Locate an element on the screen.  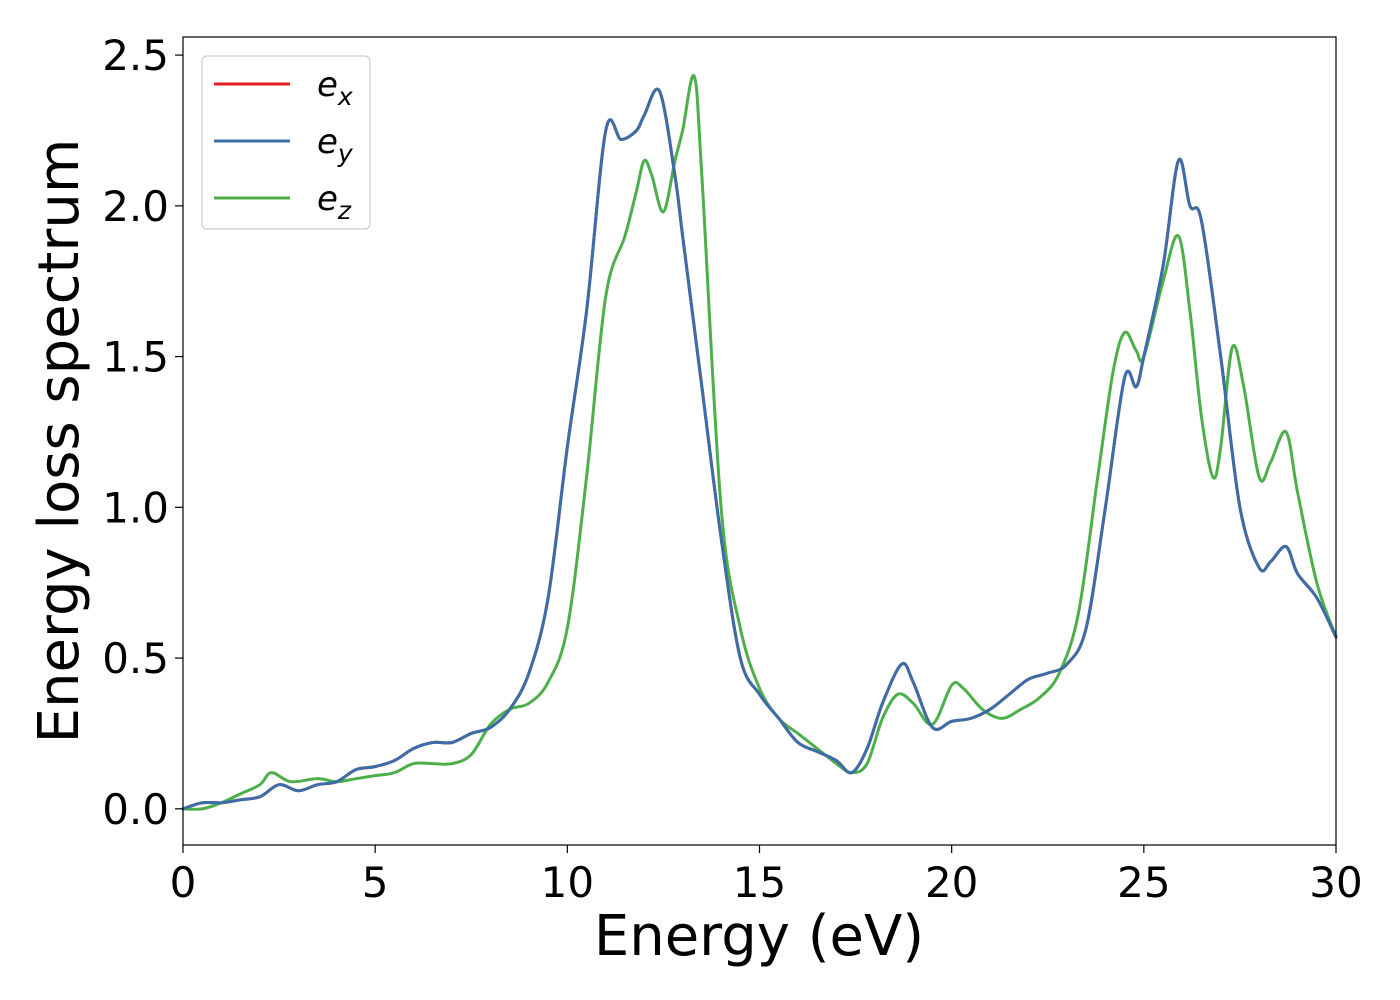
legend-label-ex: ex is located at coordinates (335, 88).